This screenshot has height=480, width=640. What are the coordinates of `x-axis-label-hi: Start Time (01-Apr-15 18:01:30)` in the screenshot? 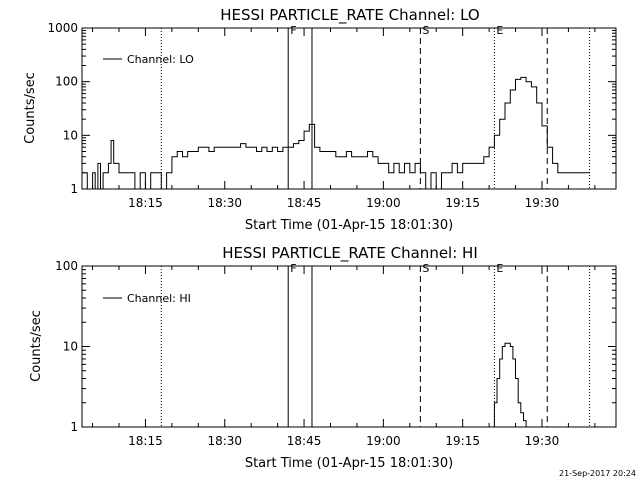 It's located at (349, 463).